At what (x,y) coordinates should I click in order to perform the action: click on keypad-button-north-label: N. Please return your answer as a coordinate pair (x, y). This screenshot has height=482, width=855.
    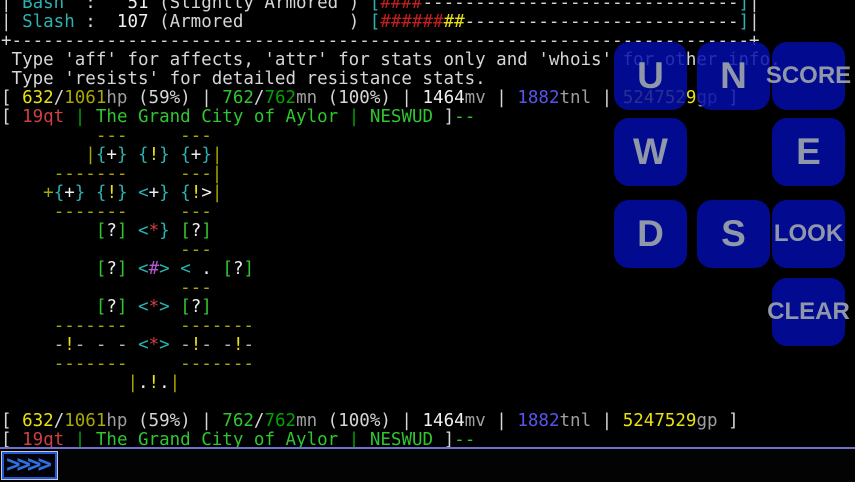
    Looking at the image, I should click on (733, 75).